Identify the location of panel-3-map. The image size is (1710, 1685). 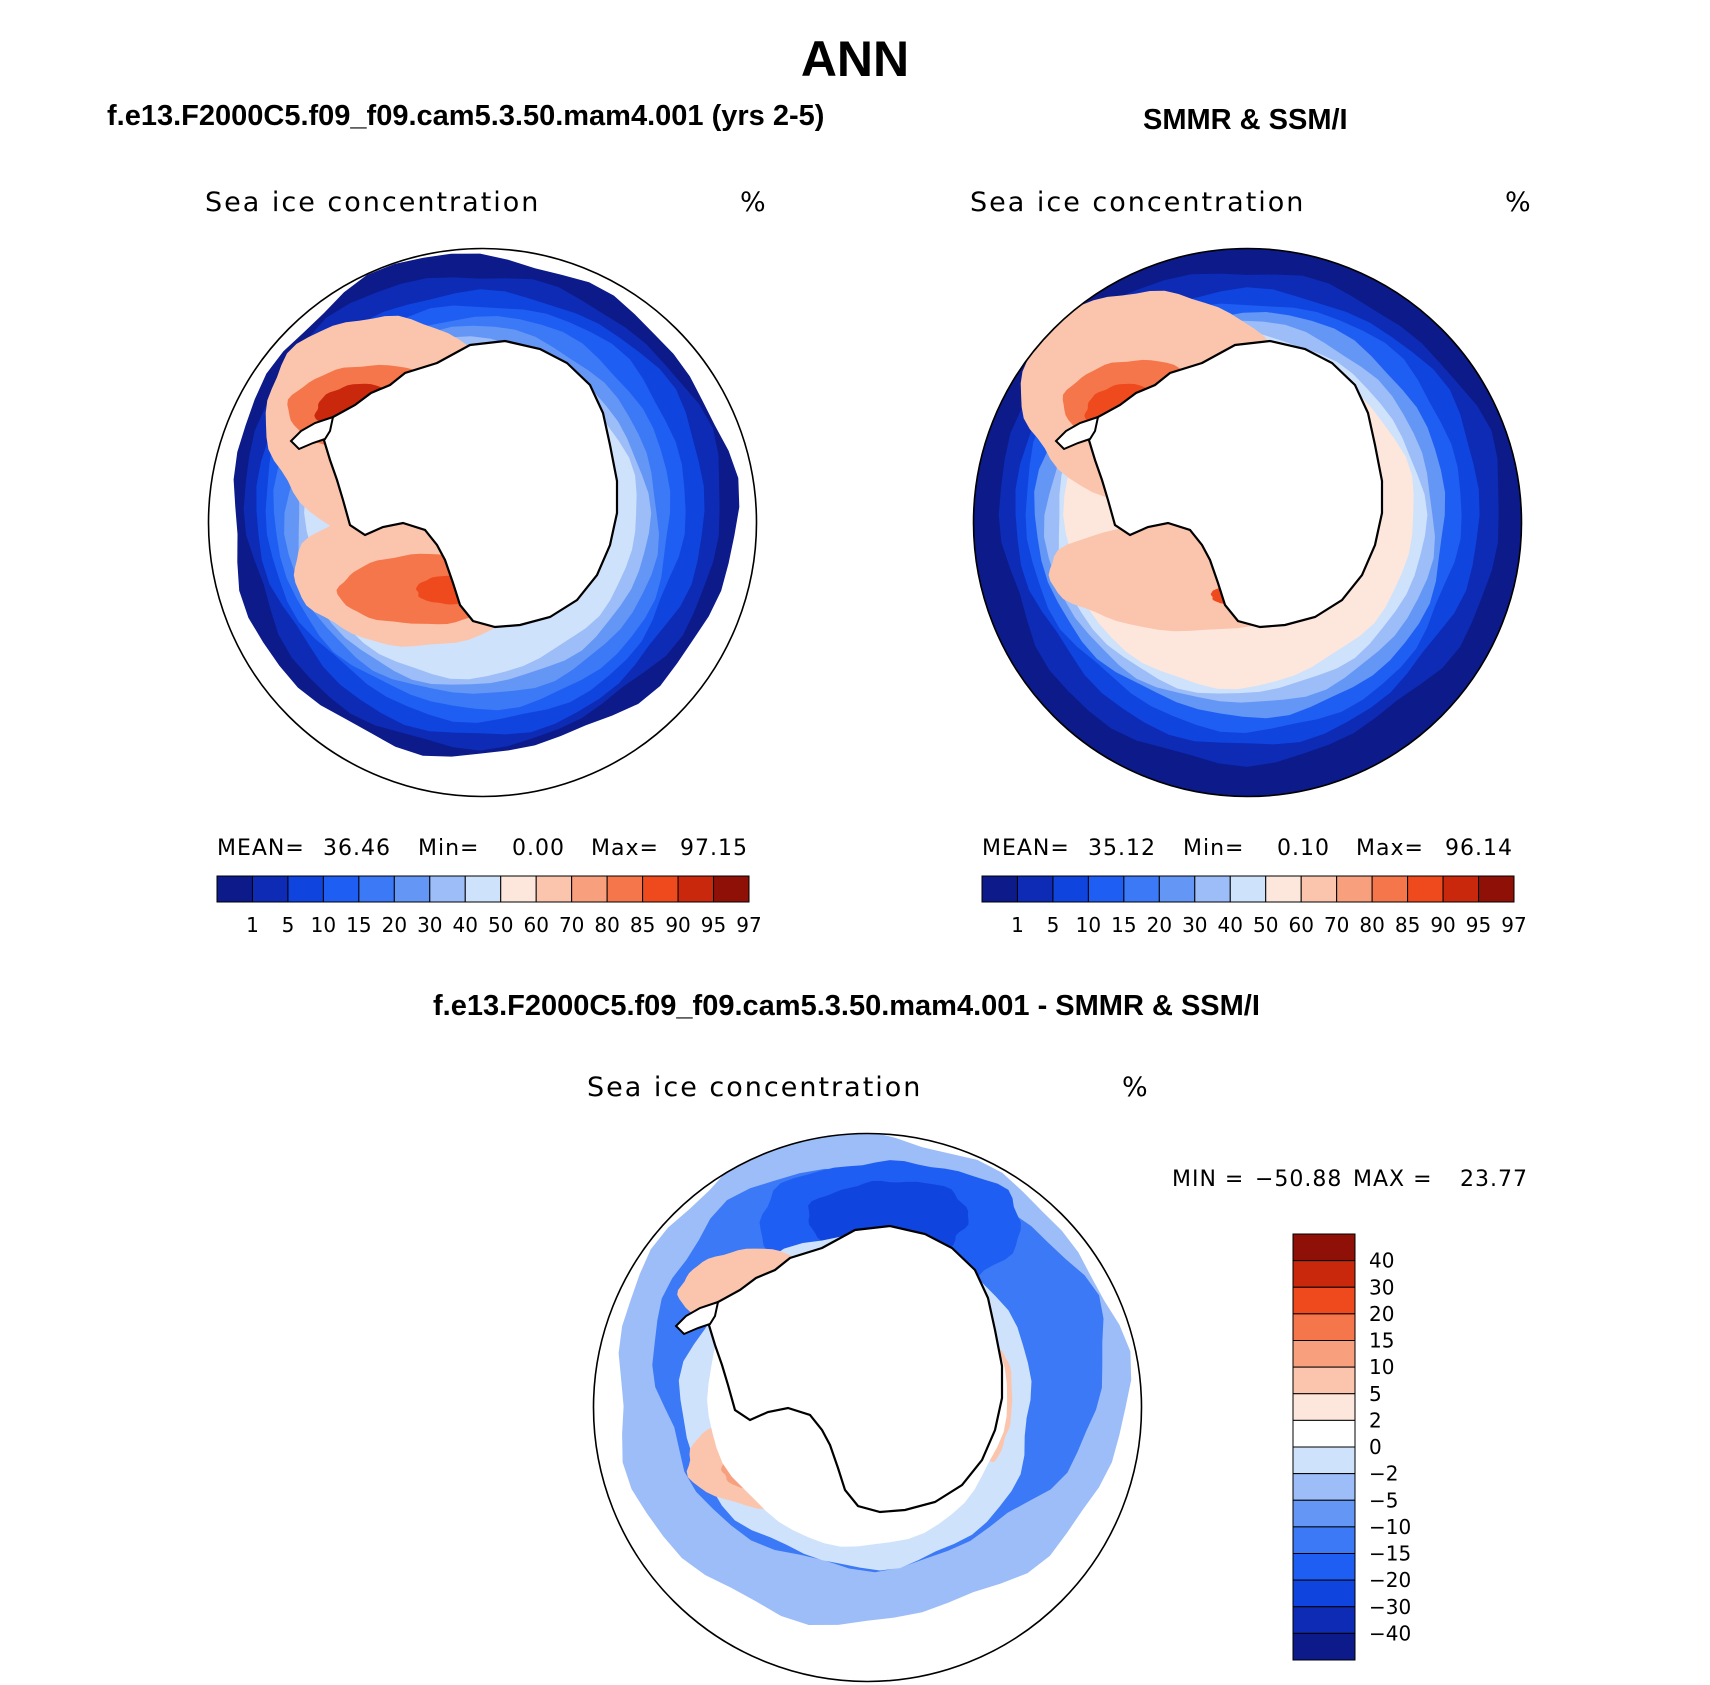
(867, 1407).